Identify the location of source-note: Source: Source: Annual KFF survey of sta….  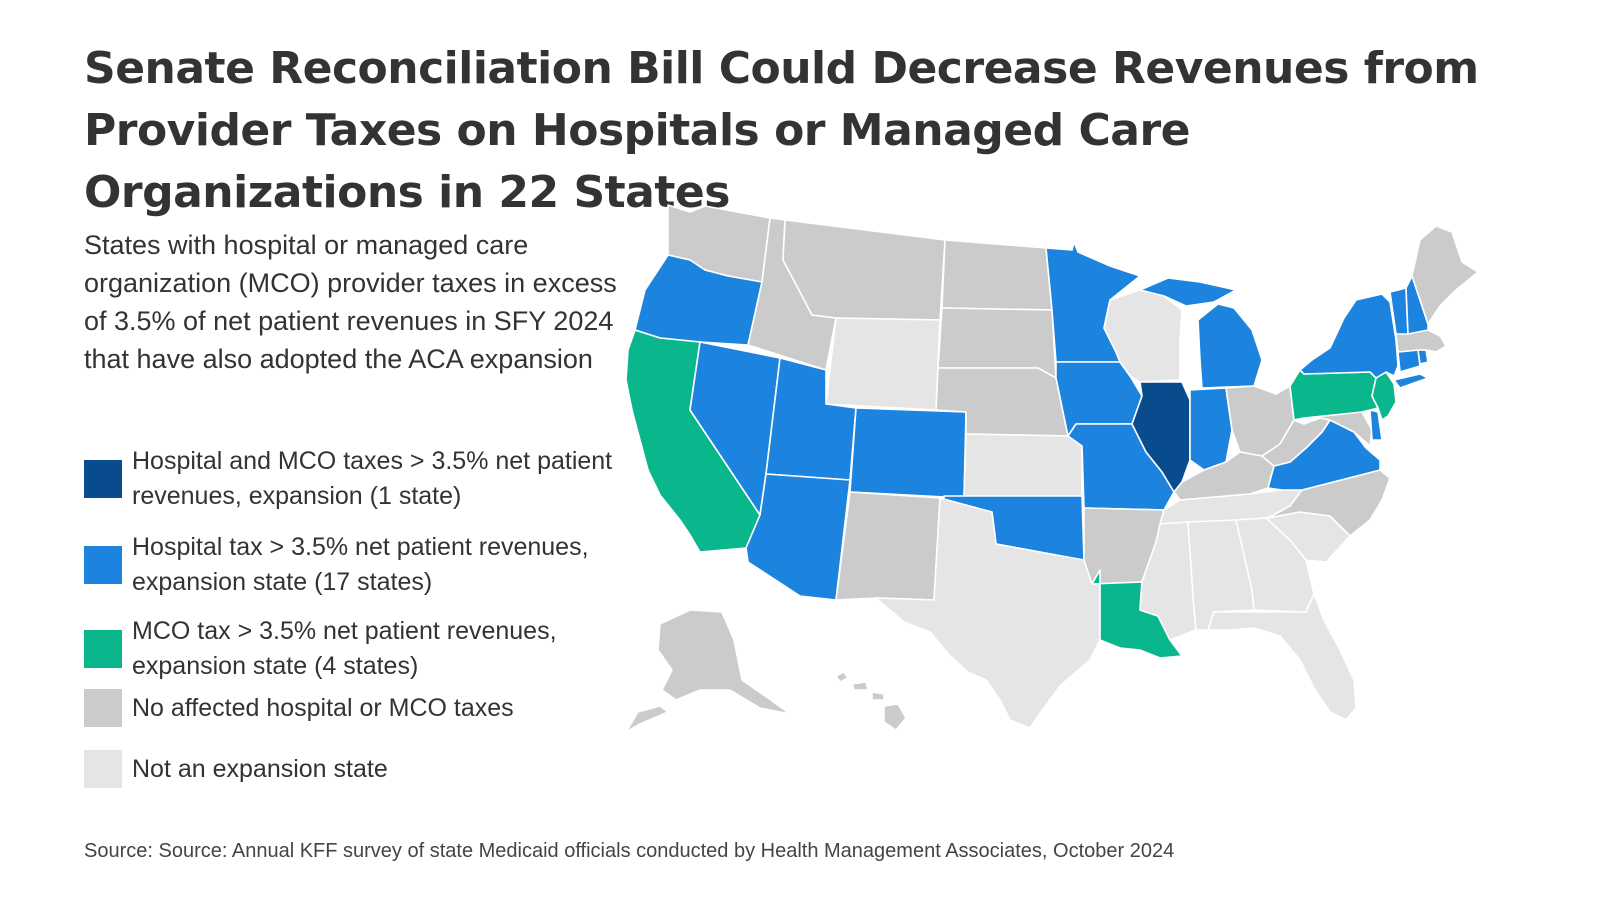
(629, 851).